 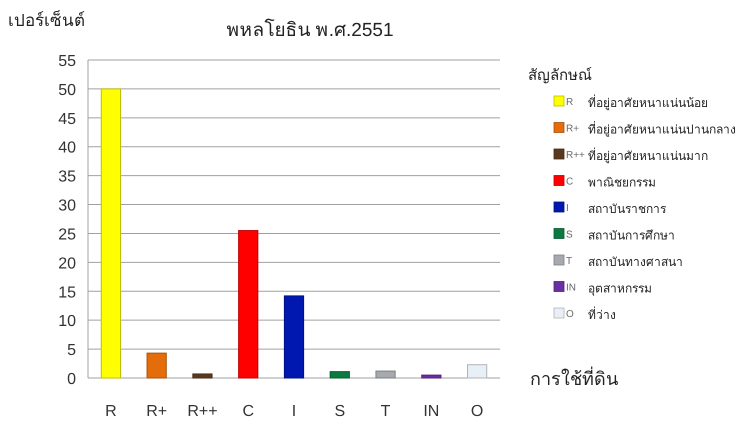 I want to click on y-tick-label: 20, so click(x=67, y=263).